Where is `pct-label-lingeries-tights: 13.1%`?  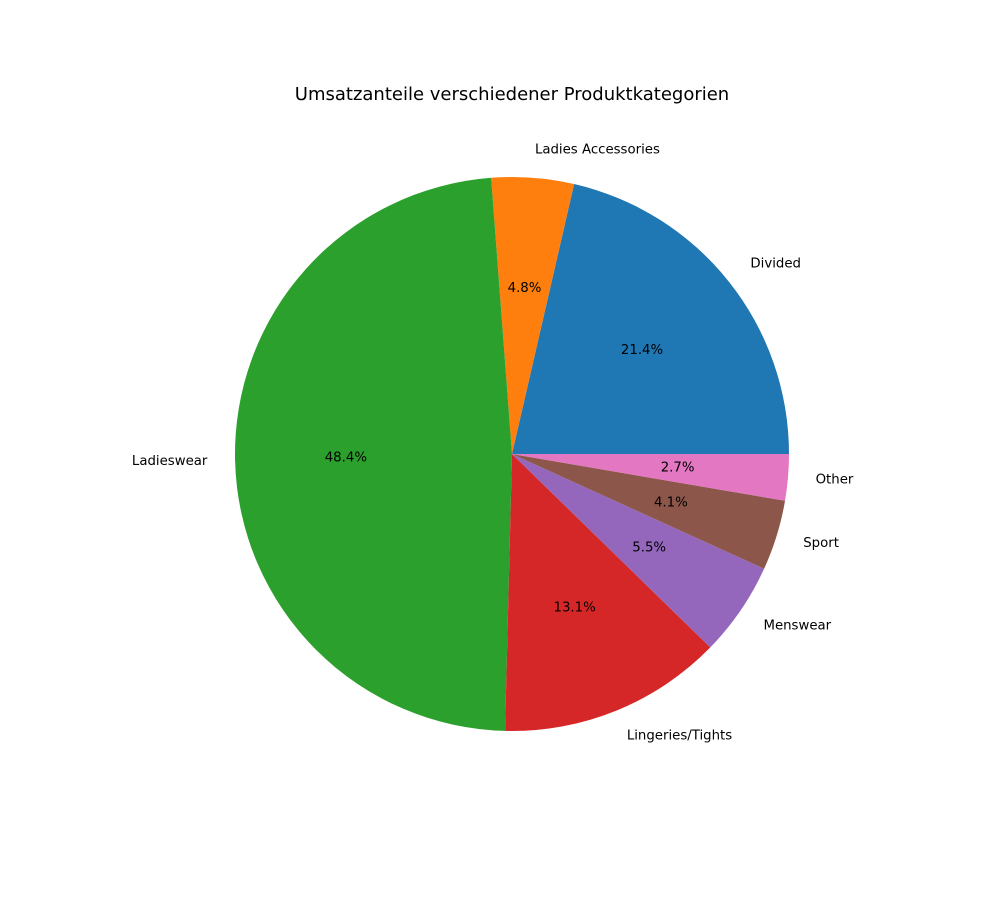 pct-label-lingeries-tights: 13.1% is located at coordinates (575, 607).